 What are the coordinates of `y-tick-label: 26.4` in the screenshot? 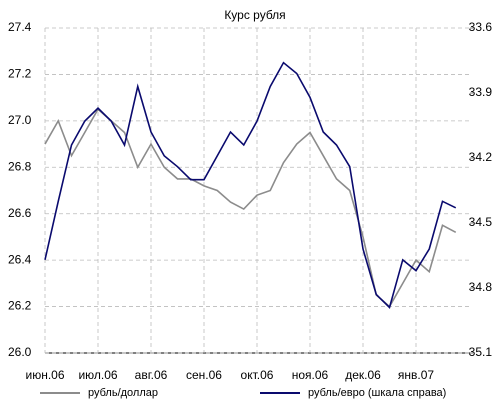 It's located at (20, 259).